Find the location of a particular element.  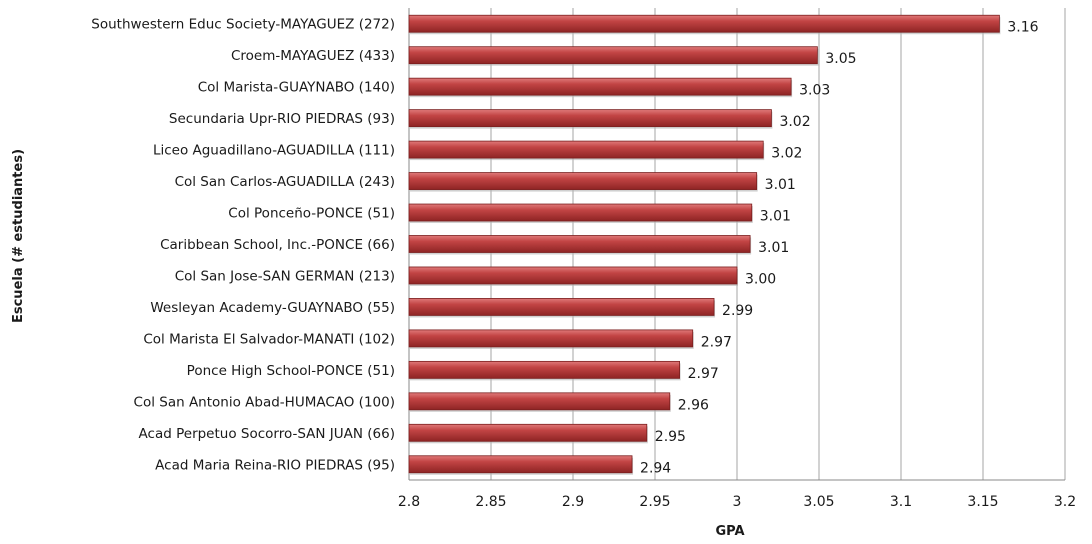

category-label: Acad Perpetuo Socorro-SAN JUAN (66) is located at coordinates (267, 434).